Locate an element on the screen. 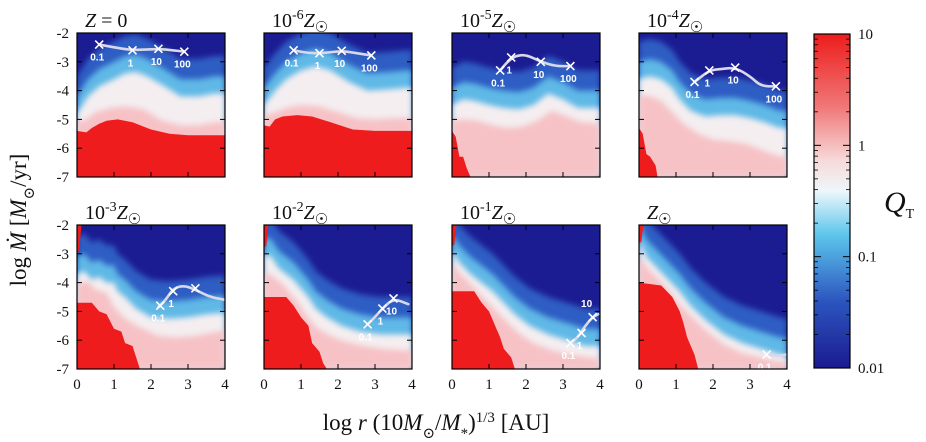  panel-title: 10-2Z☉ is located at coordinates (300, 214).